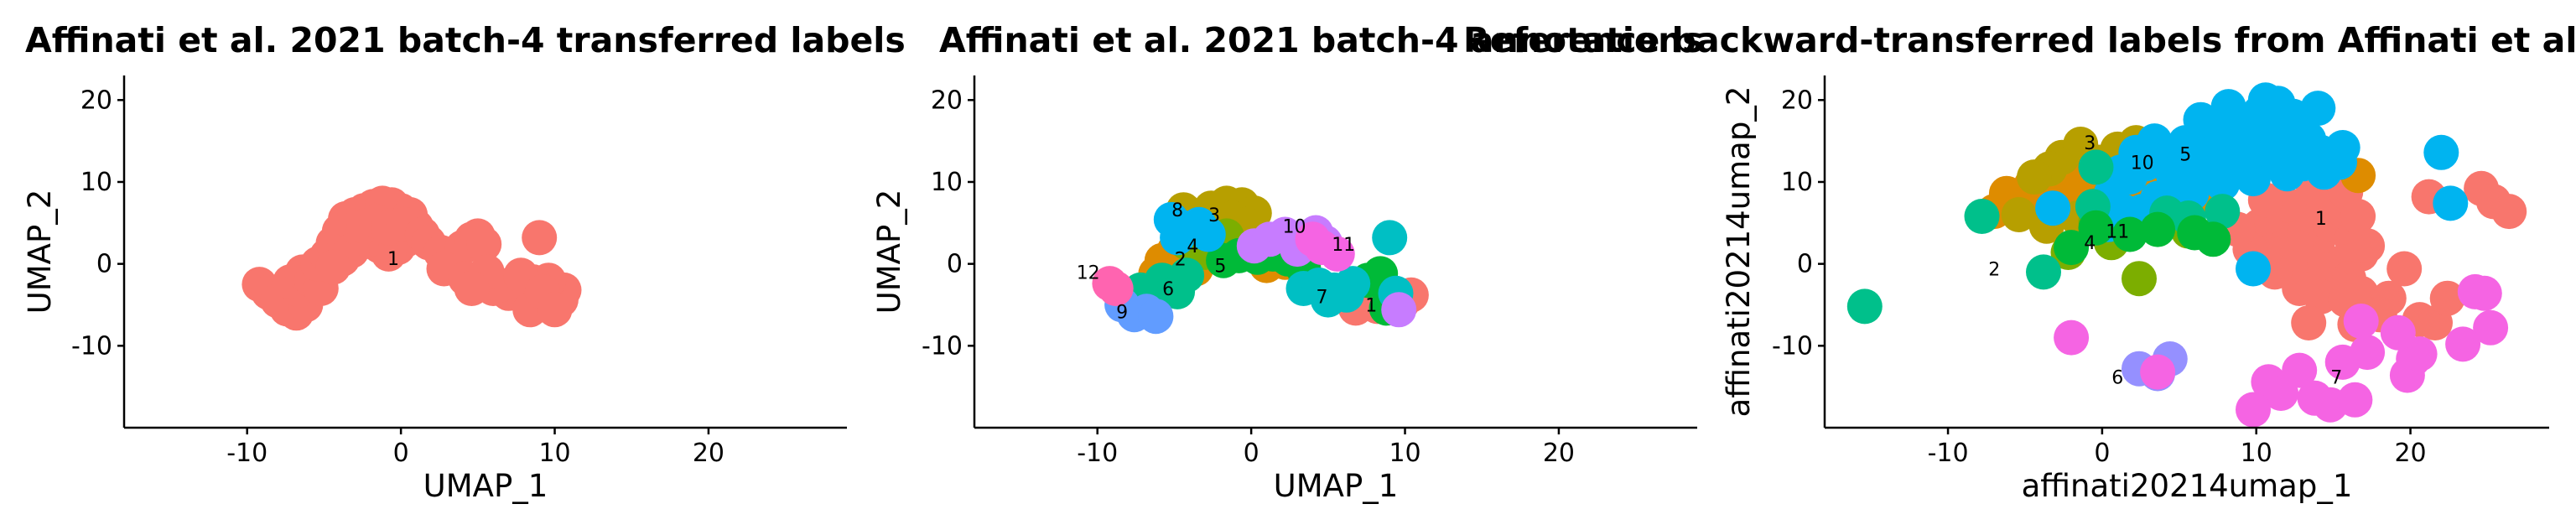 The width and height of the screenshot is (2576, 530). Describe the element at coordinates (1739, 252) in the screenshot. I see `y-axis-label: affinati20214umap_2` at that location.